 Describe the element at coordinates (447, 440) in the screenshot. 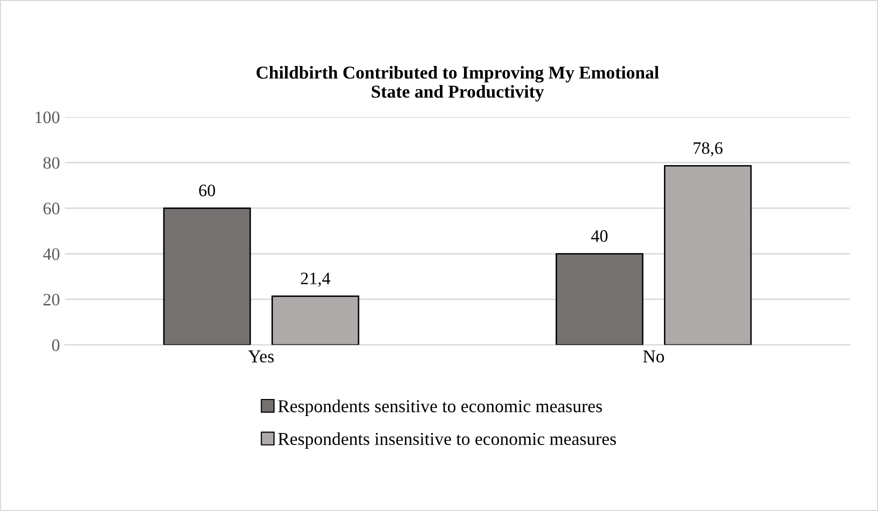

I see `legend-label: Respondents insensitive to economic measures` at that location.